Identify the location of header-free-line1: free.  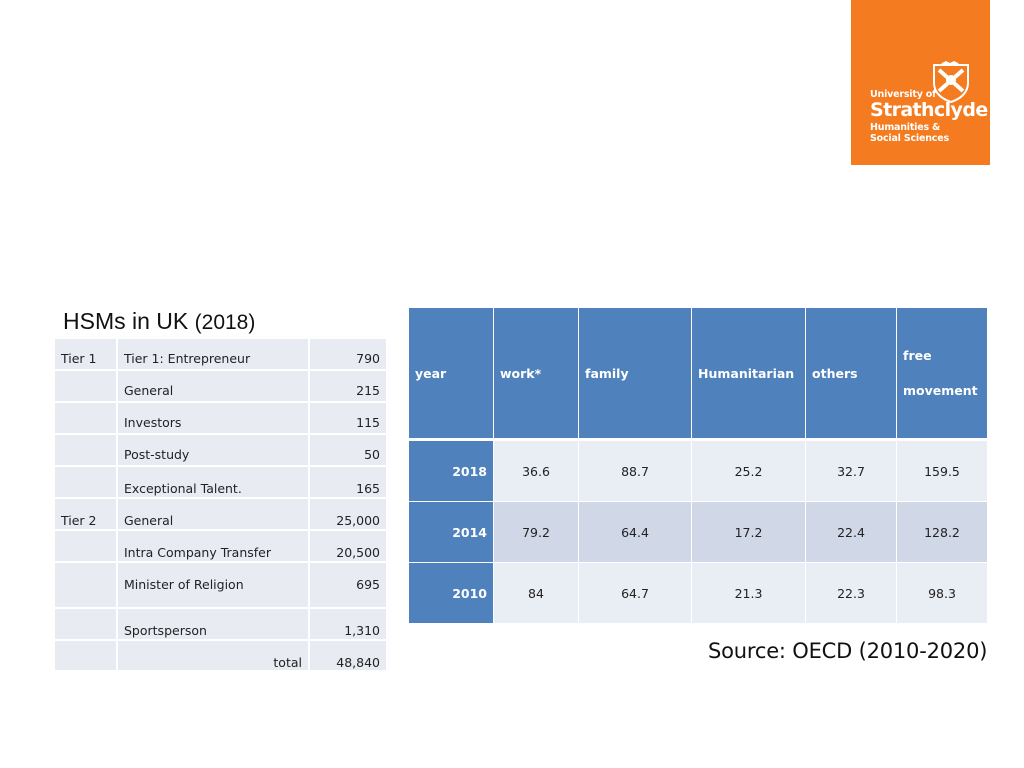
(917, 355).